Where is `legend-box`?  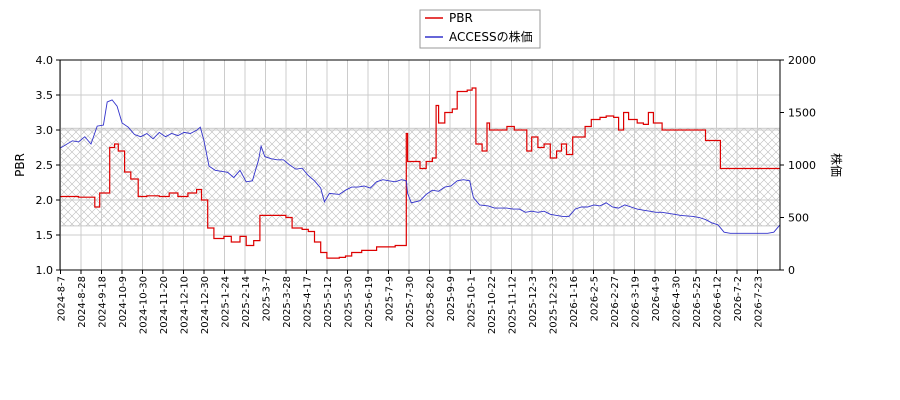
legend-box is located at coordinates (480, 29).